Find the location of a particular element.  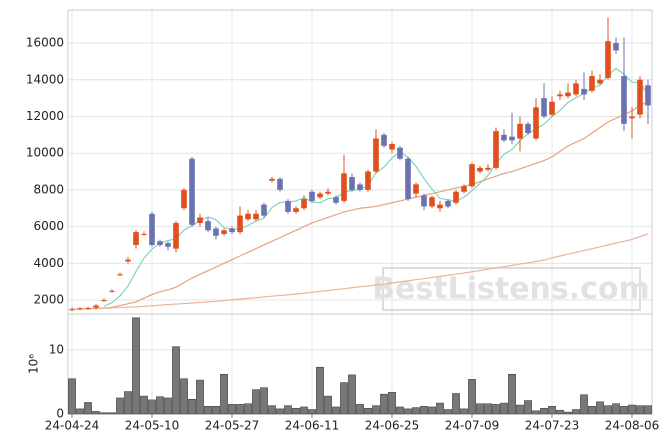

x-tick-label: 24-04-24 is located at coordinates (72, 426).